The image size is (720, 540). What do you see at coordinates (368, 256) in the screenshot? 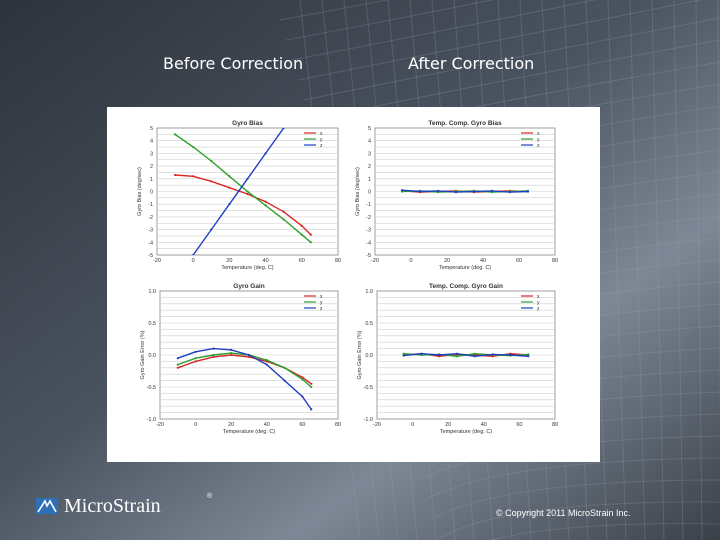
I see `y-tick-label: -5` at bounding box center [368, 256].